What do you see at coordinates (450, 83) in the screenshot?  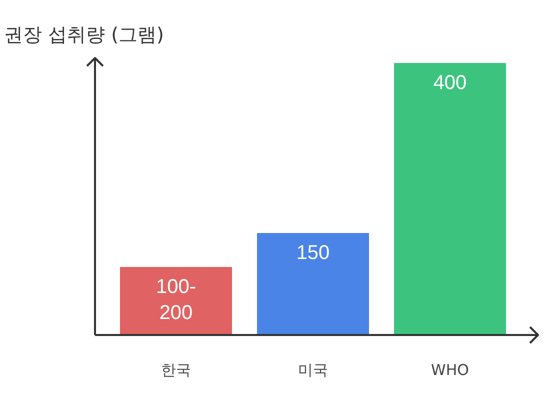 I see `data-label: 400` at bounding box center [450, 83].